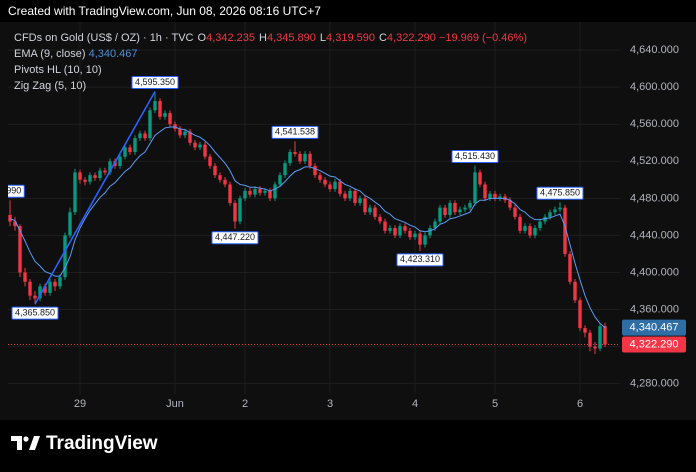  Describe the element at coordinates (235, 237) in the screenshot. I see `pivot-label: 4,447.220` at that location.